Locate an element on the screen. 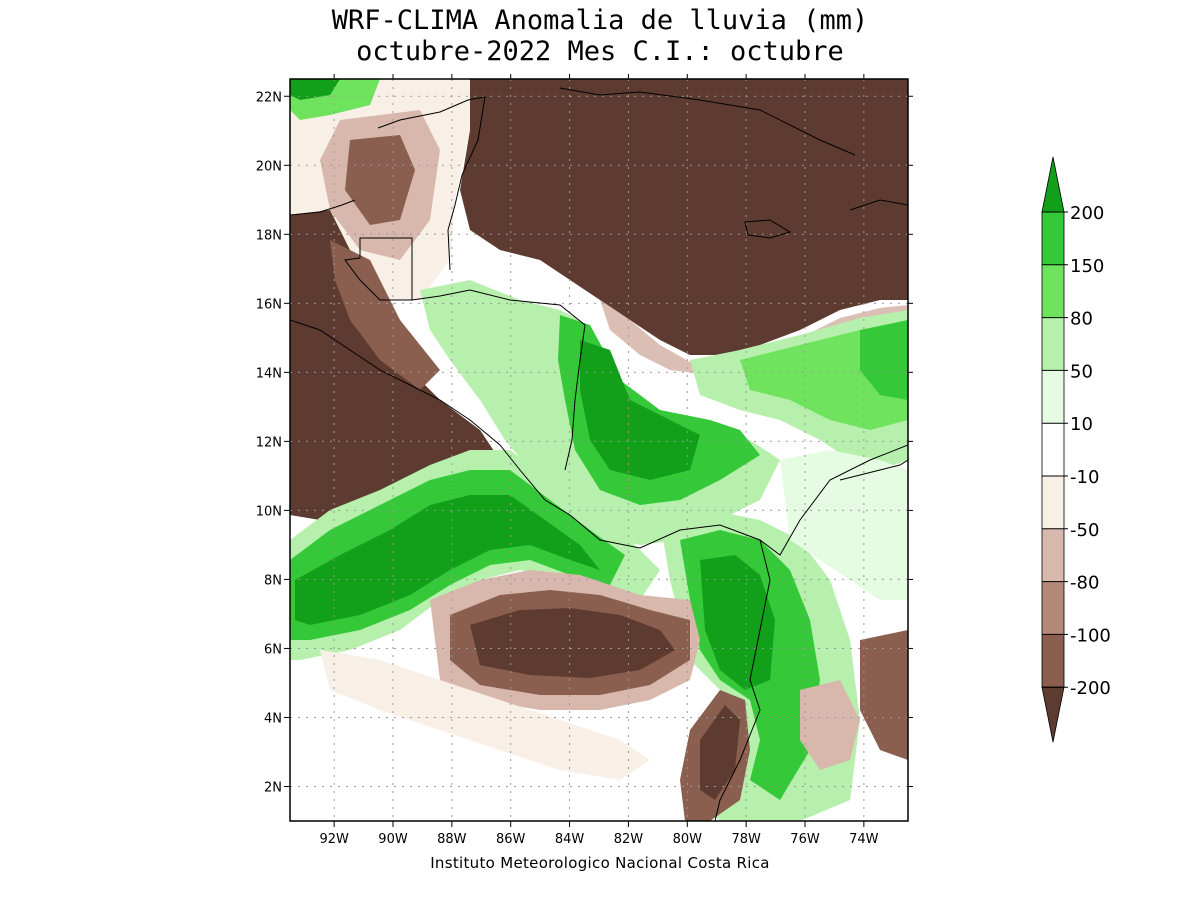  colorbar-label: -100 is located at coordinates (1090, 635).